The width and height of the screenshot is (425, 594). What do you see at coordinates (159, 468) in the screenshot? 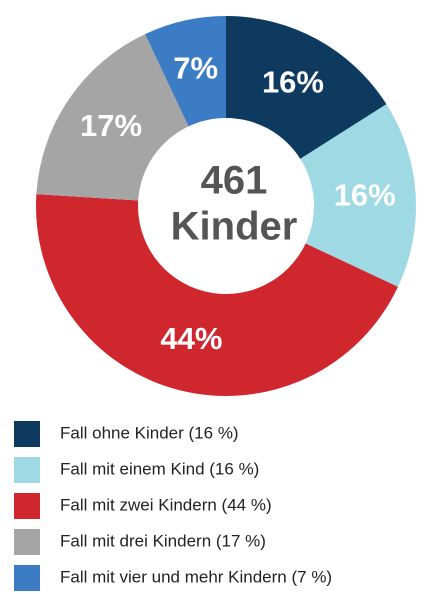
I see `legend-label: Fall mit einem Kind (16 %)` at bounding box center [159, 468].